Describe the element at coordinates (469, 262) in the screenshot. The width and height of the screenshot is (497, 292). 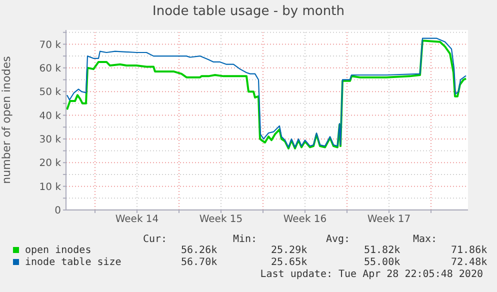
I see `text: 72.48k` at that location.